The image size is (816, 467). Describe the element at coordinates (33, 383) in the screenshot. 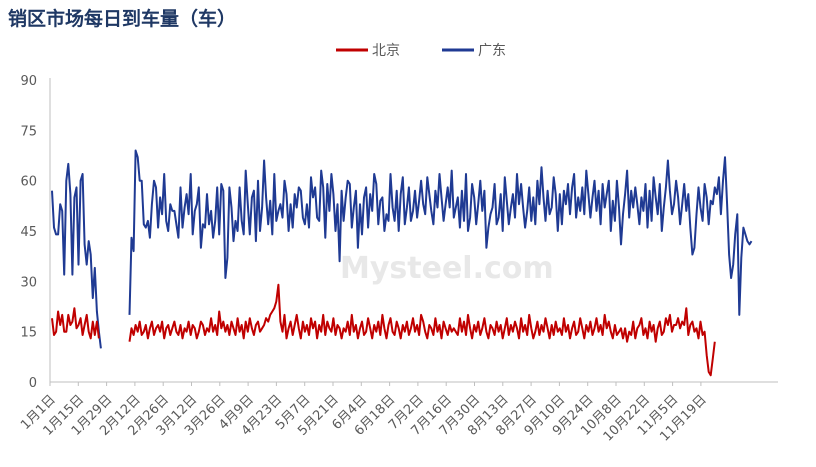

I see `y-tick-label: 0` at that location.